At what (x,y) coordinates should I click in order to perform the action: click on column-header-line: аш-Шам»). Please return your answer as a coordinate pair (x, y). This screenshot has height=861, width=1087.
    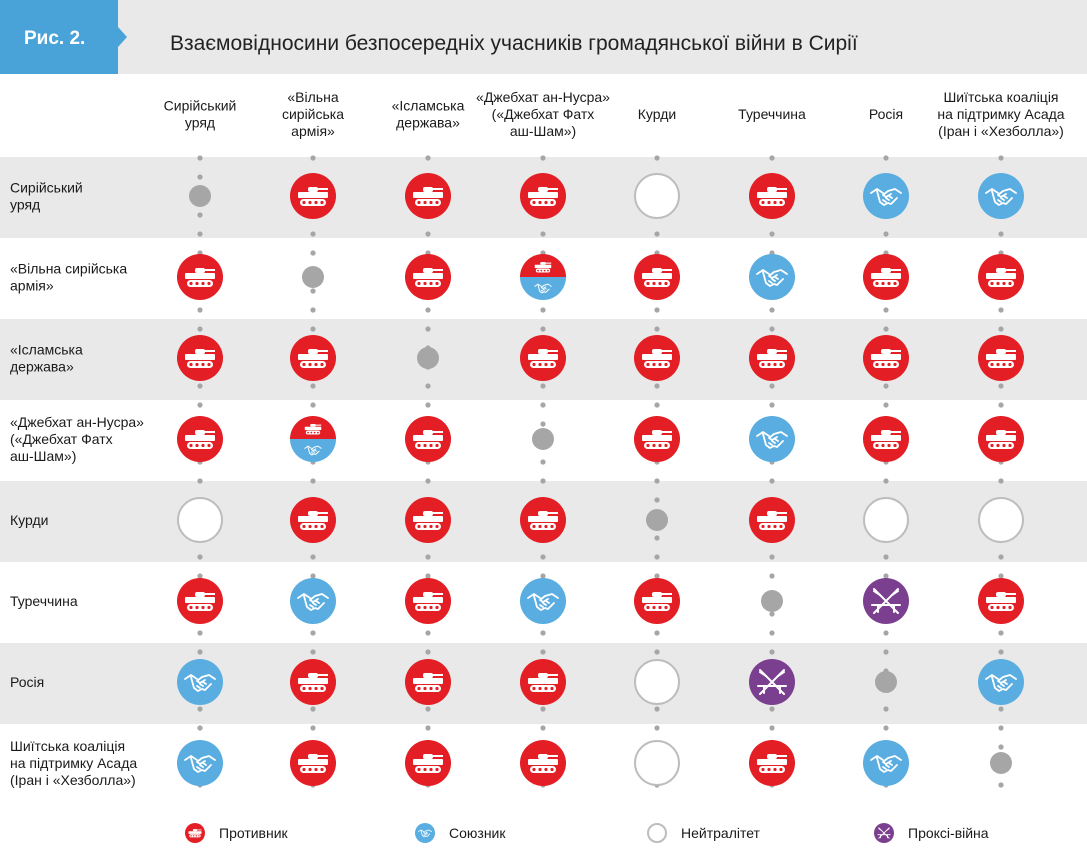
    Looking at the image, I should click on (543, 131).